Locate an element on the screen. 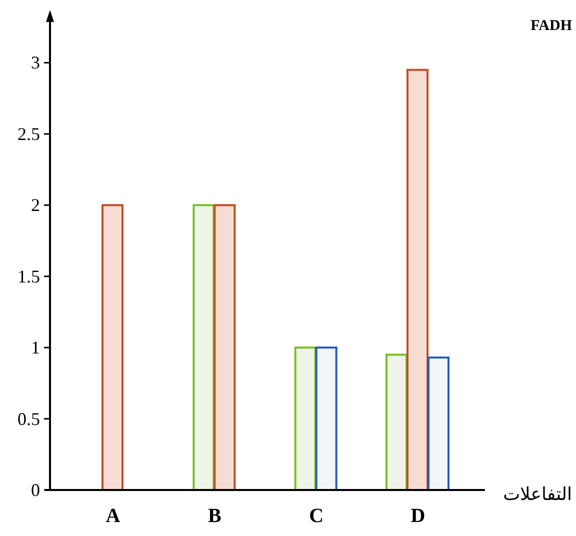 This screenshot has height=536, width=576. x-tick-label: A is located at coordinates (113, 516).